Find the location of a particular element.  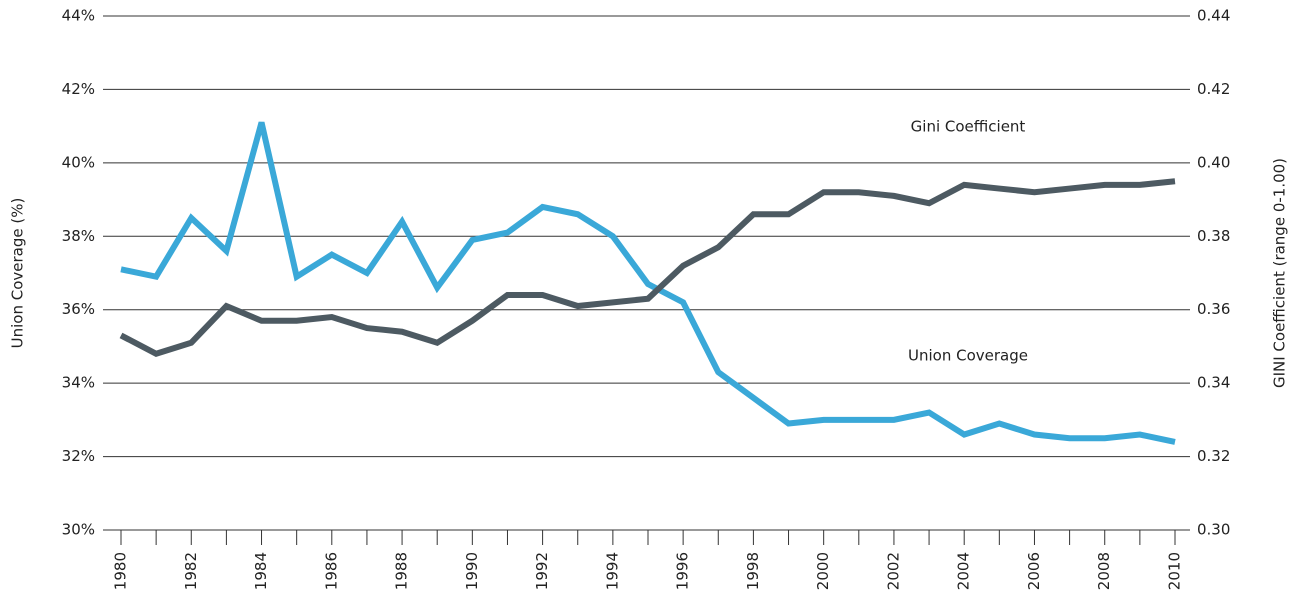

y2-tick-label: 0.40 is located at coordinates (1213, 162).